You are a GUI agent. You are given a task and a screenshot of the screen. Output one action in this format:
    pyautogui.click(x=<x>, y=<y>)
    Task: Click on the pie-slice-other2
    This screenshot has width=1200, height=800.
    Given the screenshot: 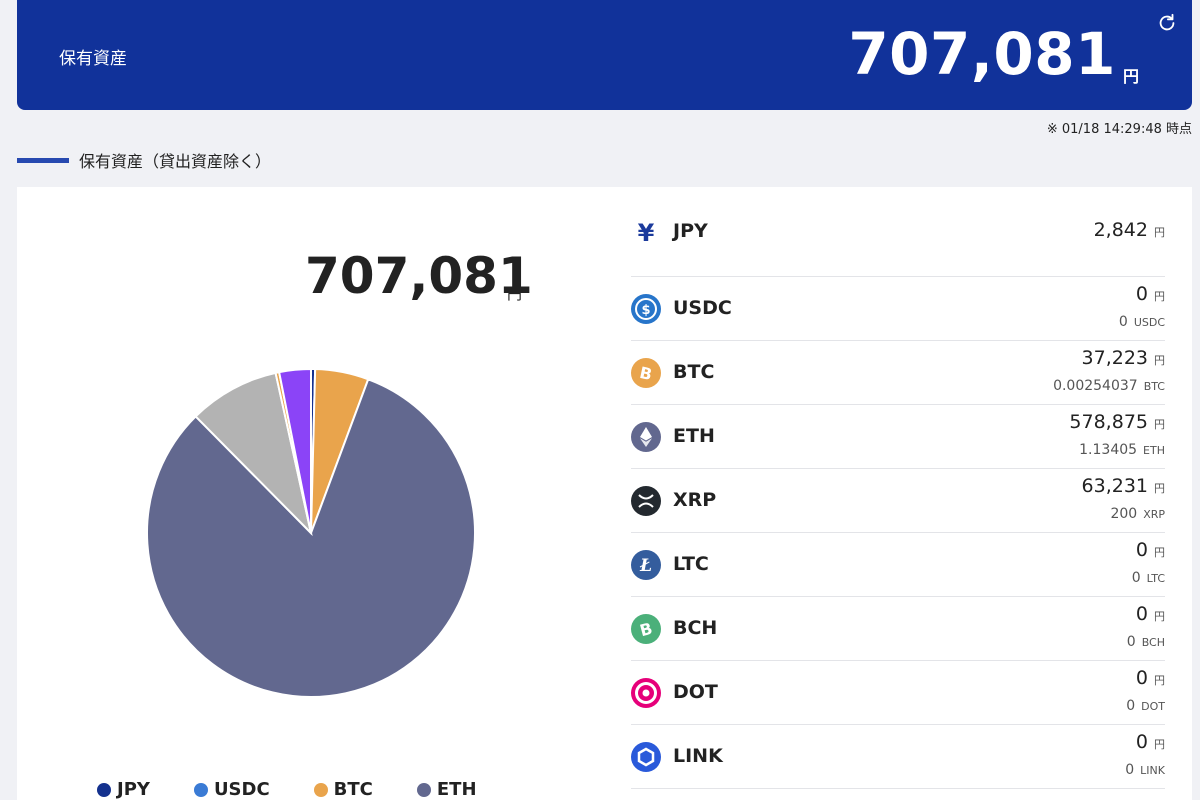 What is the action you would take?
    pyautogui.click(x=294, y=450)
    